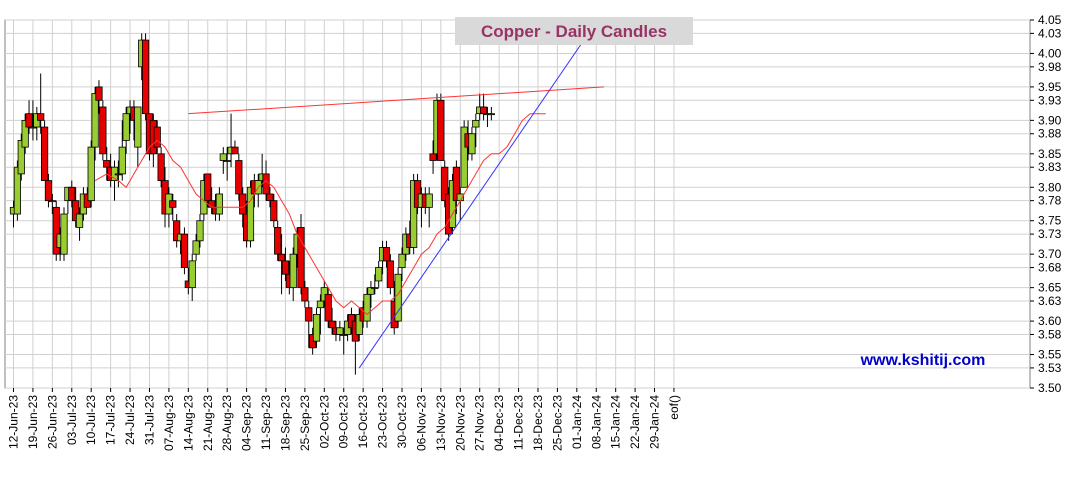  I want to click on x-tick-label: 01-Jan-24, so click(577, 422).